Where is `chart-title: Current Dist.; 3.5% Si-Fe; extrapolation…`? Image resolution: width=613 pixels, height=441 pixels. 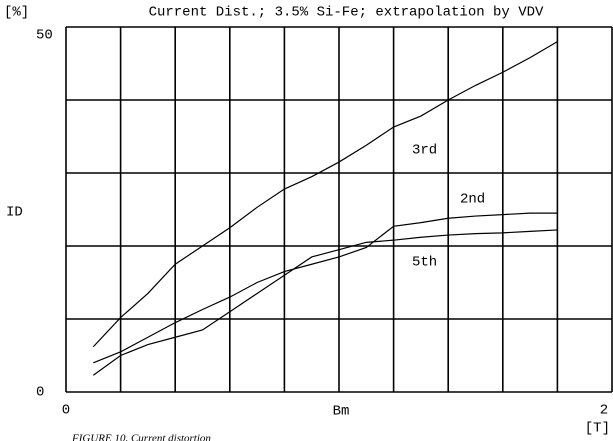
chart-title: Current Dist.; 3.5% Si-Fe; extrapolation… is located at coordinates (346, 13).